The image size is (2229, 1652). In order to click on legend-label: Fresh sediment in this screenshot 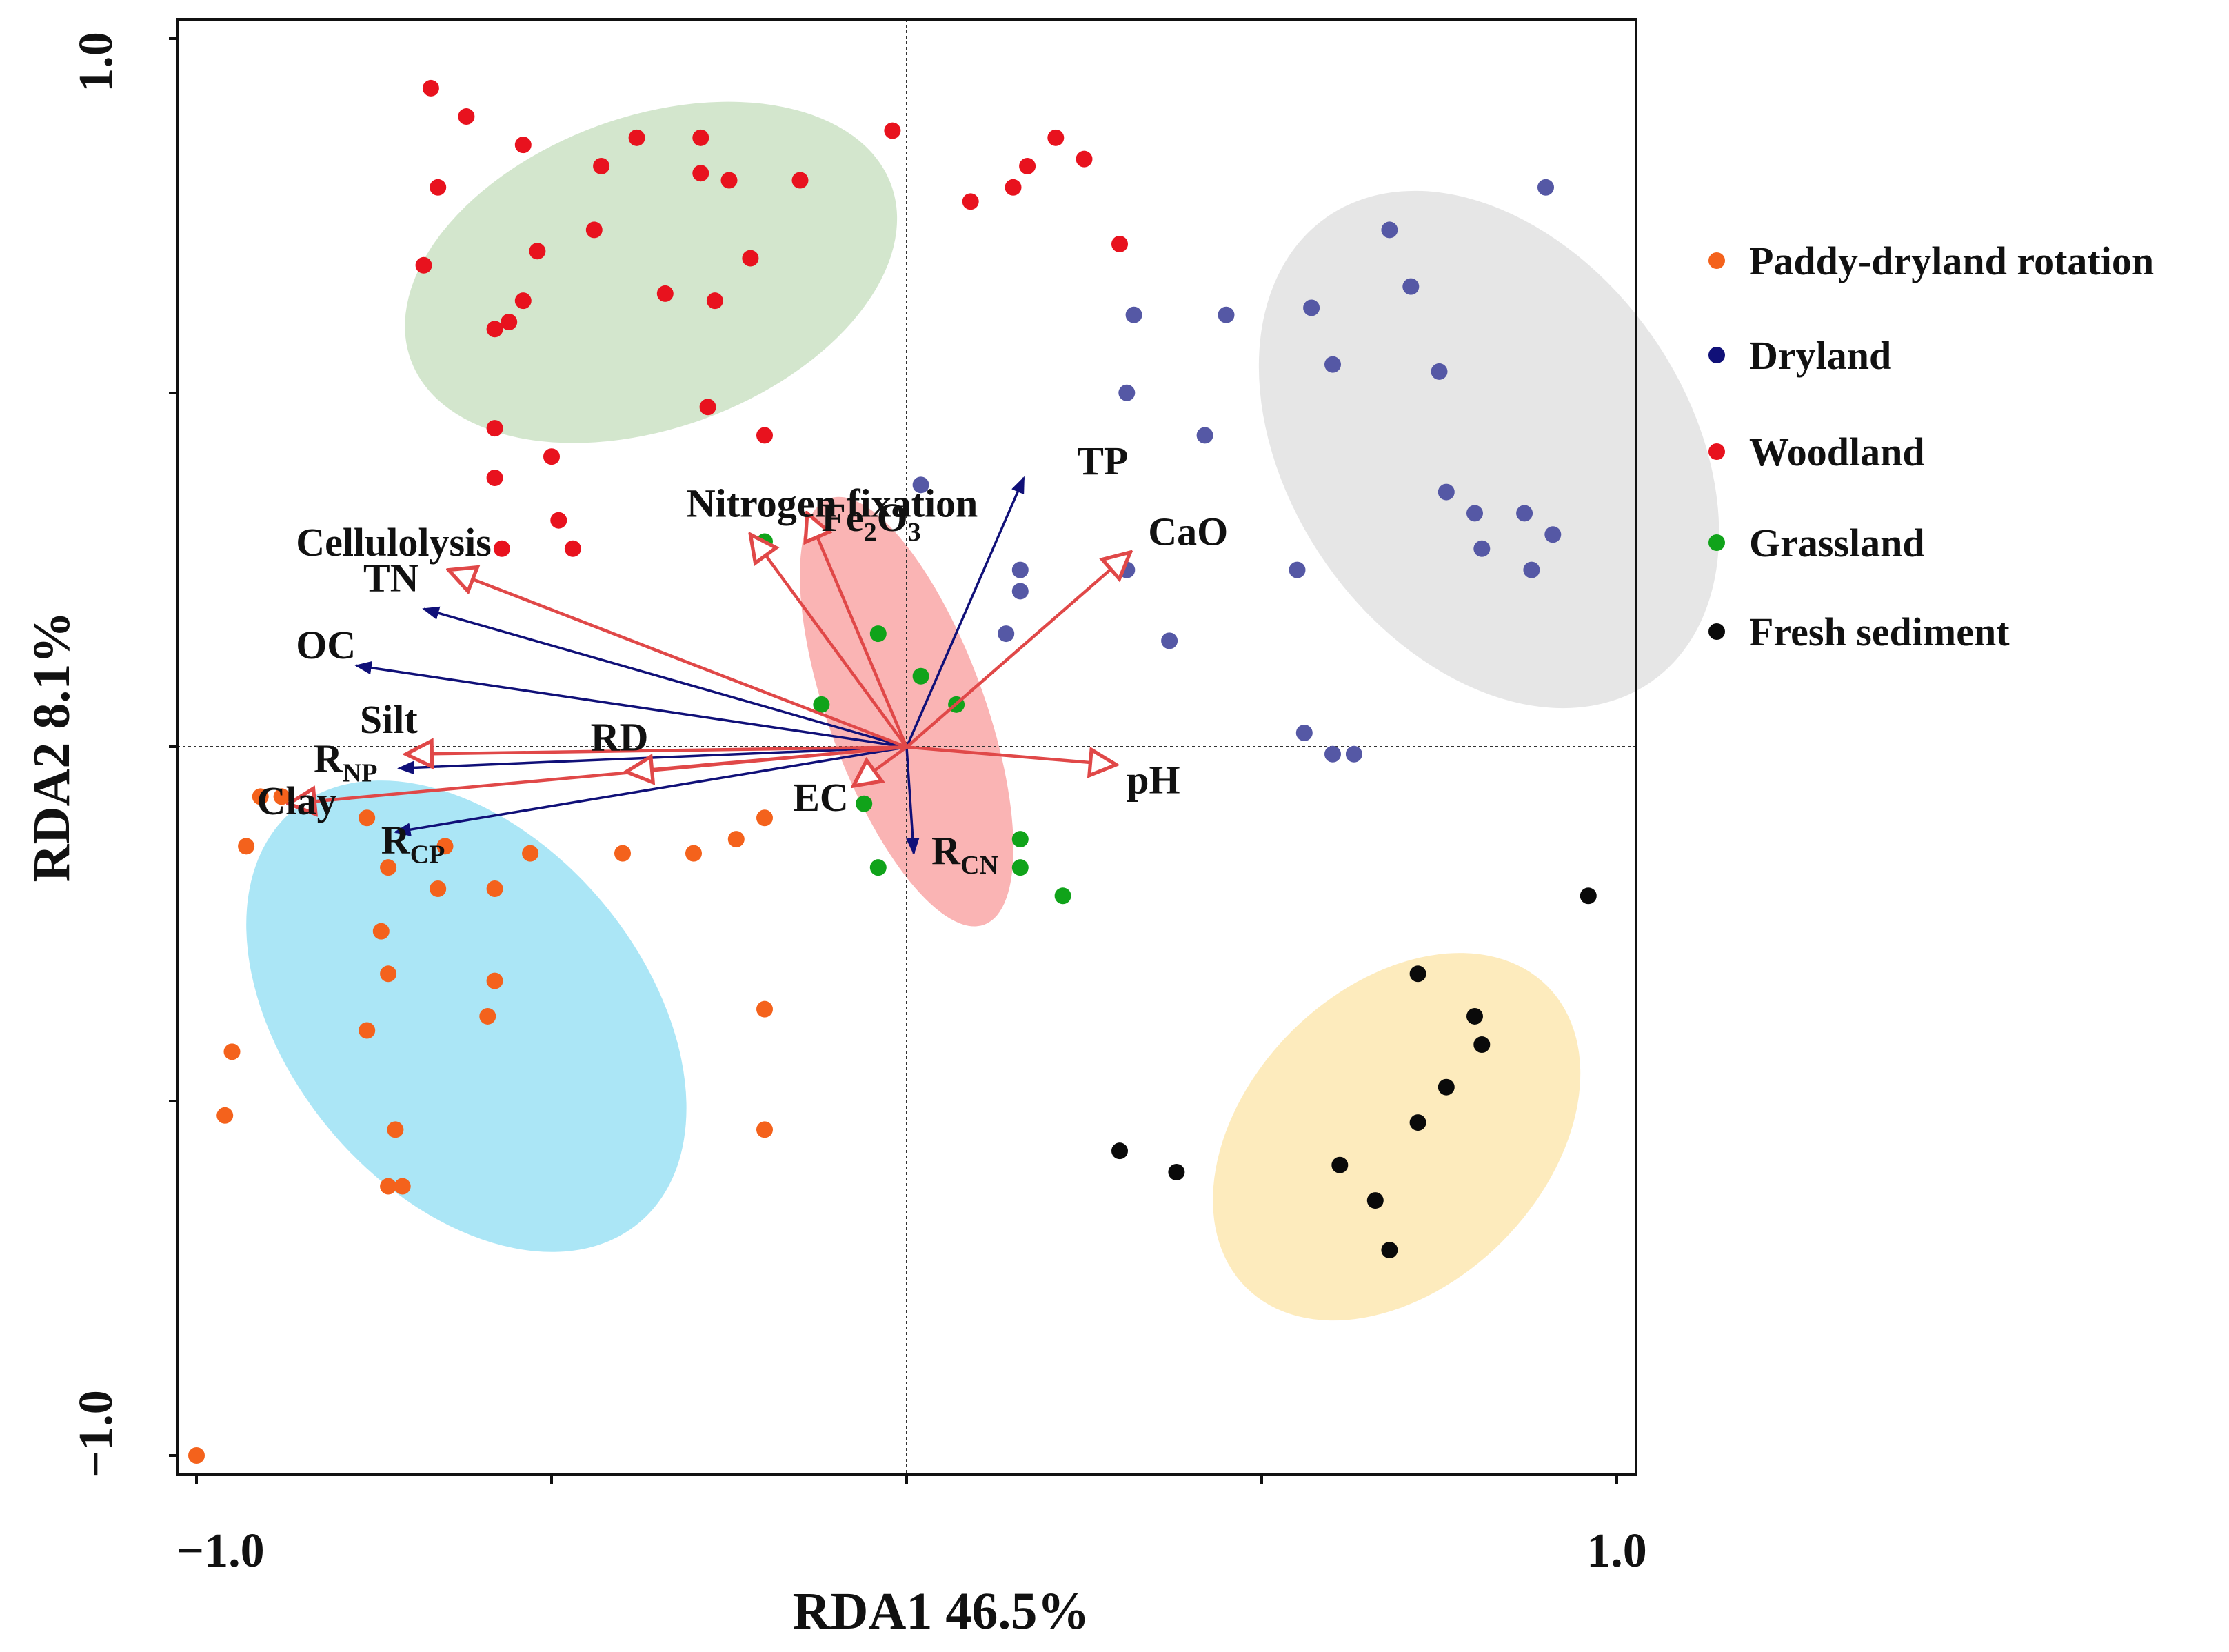, I will do `click(1879, 632)`.